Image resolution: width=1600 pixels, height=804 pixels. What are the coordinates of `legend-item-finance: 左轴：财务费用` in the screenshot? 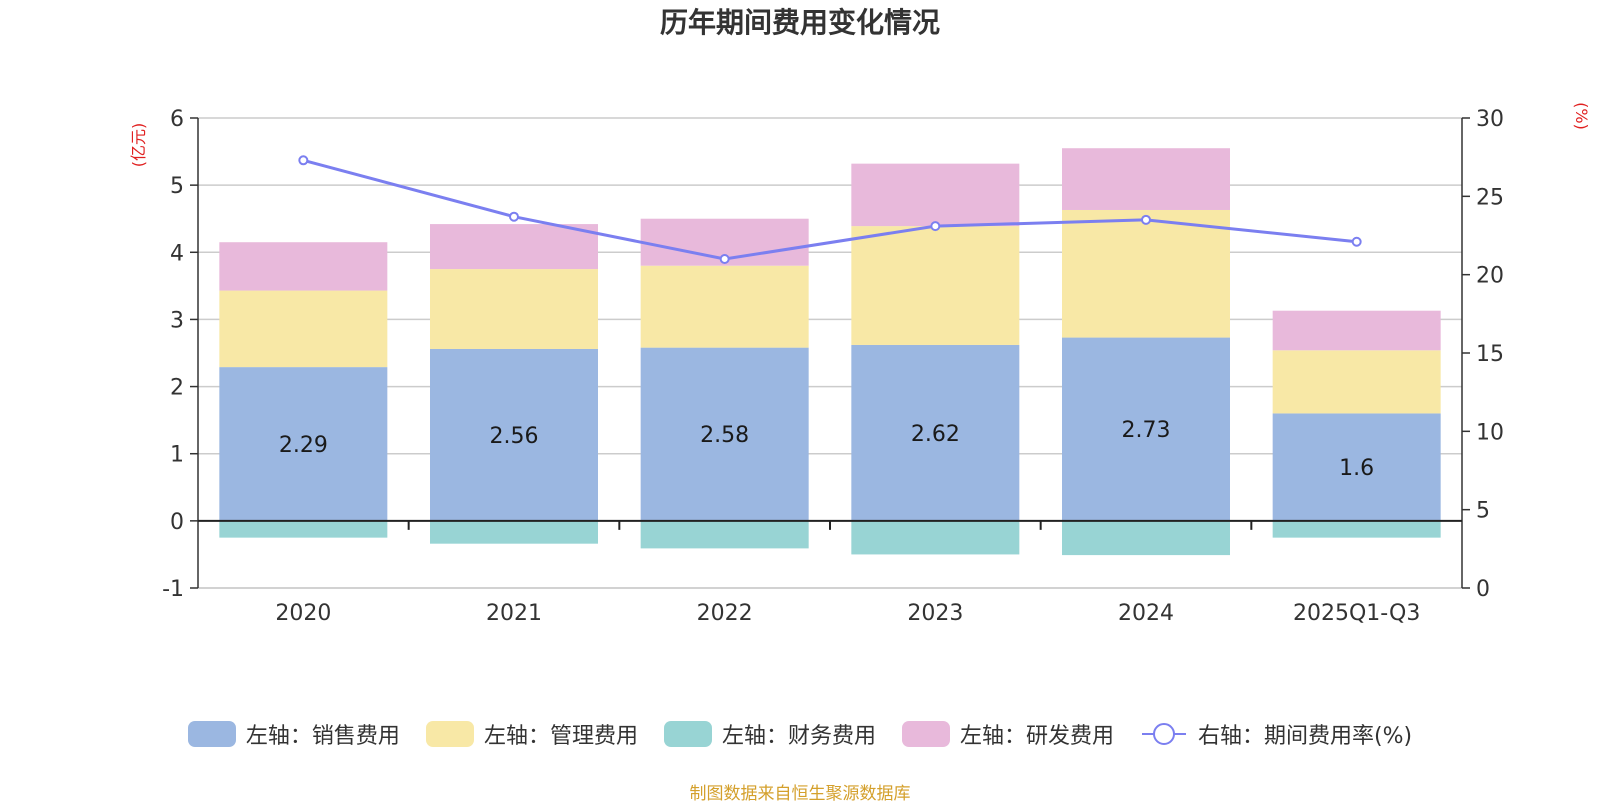 It's located at (769, 734).